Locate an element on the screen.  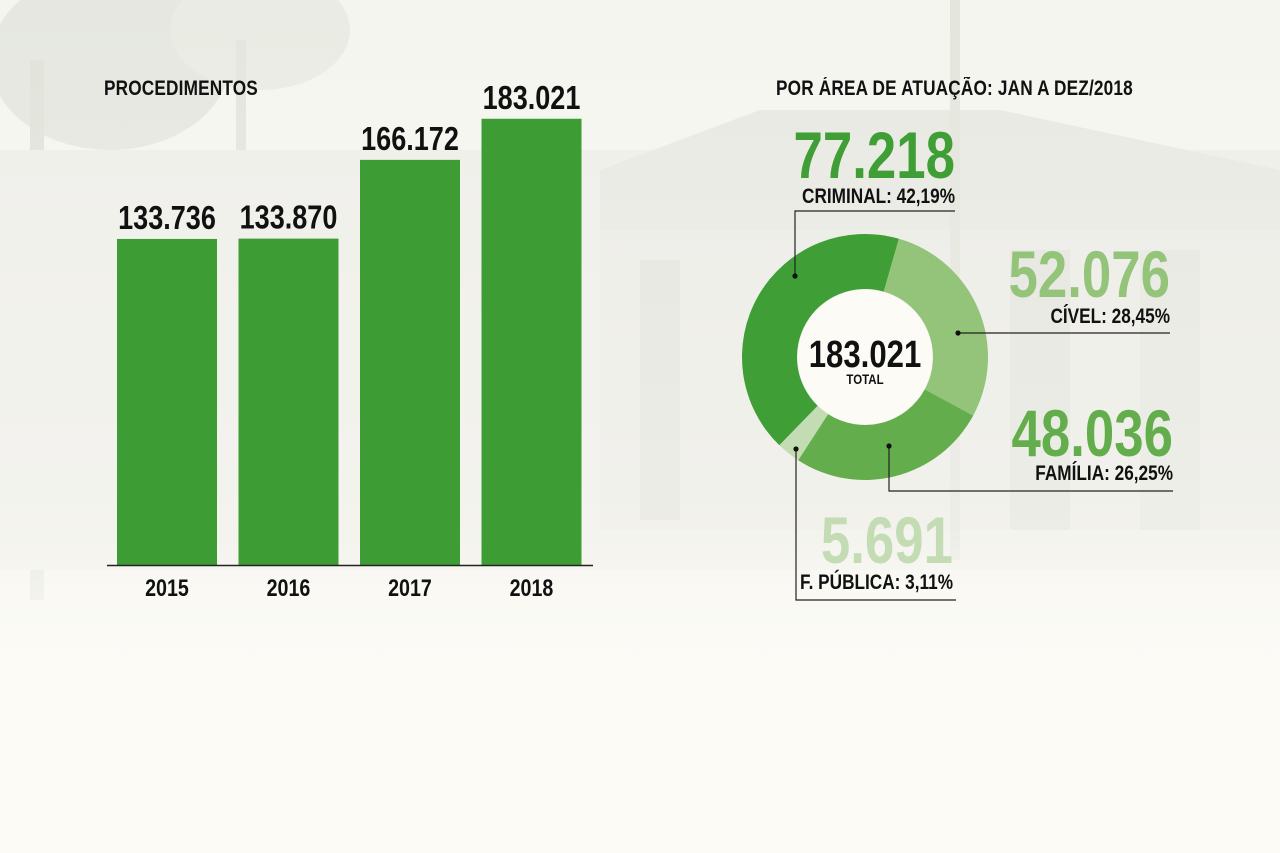
x-tick-label: 2017 is located at coordinates (410, 587).